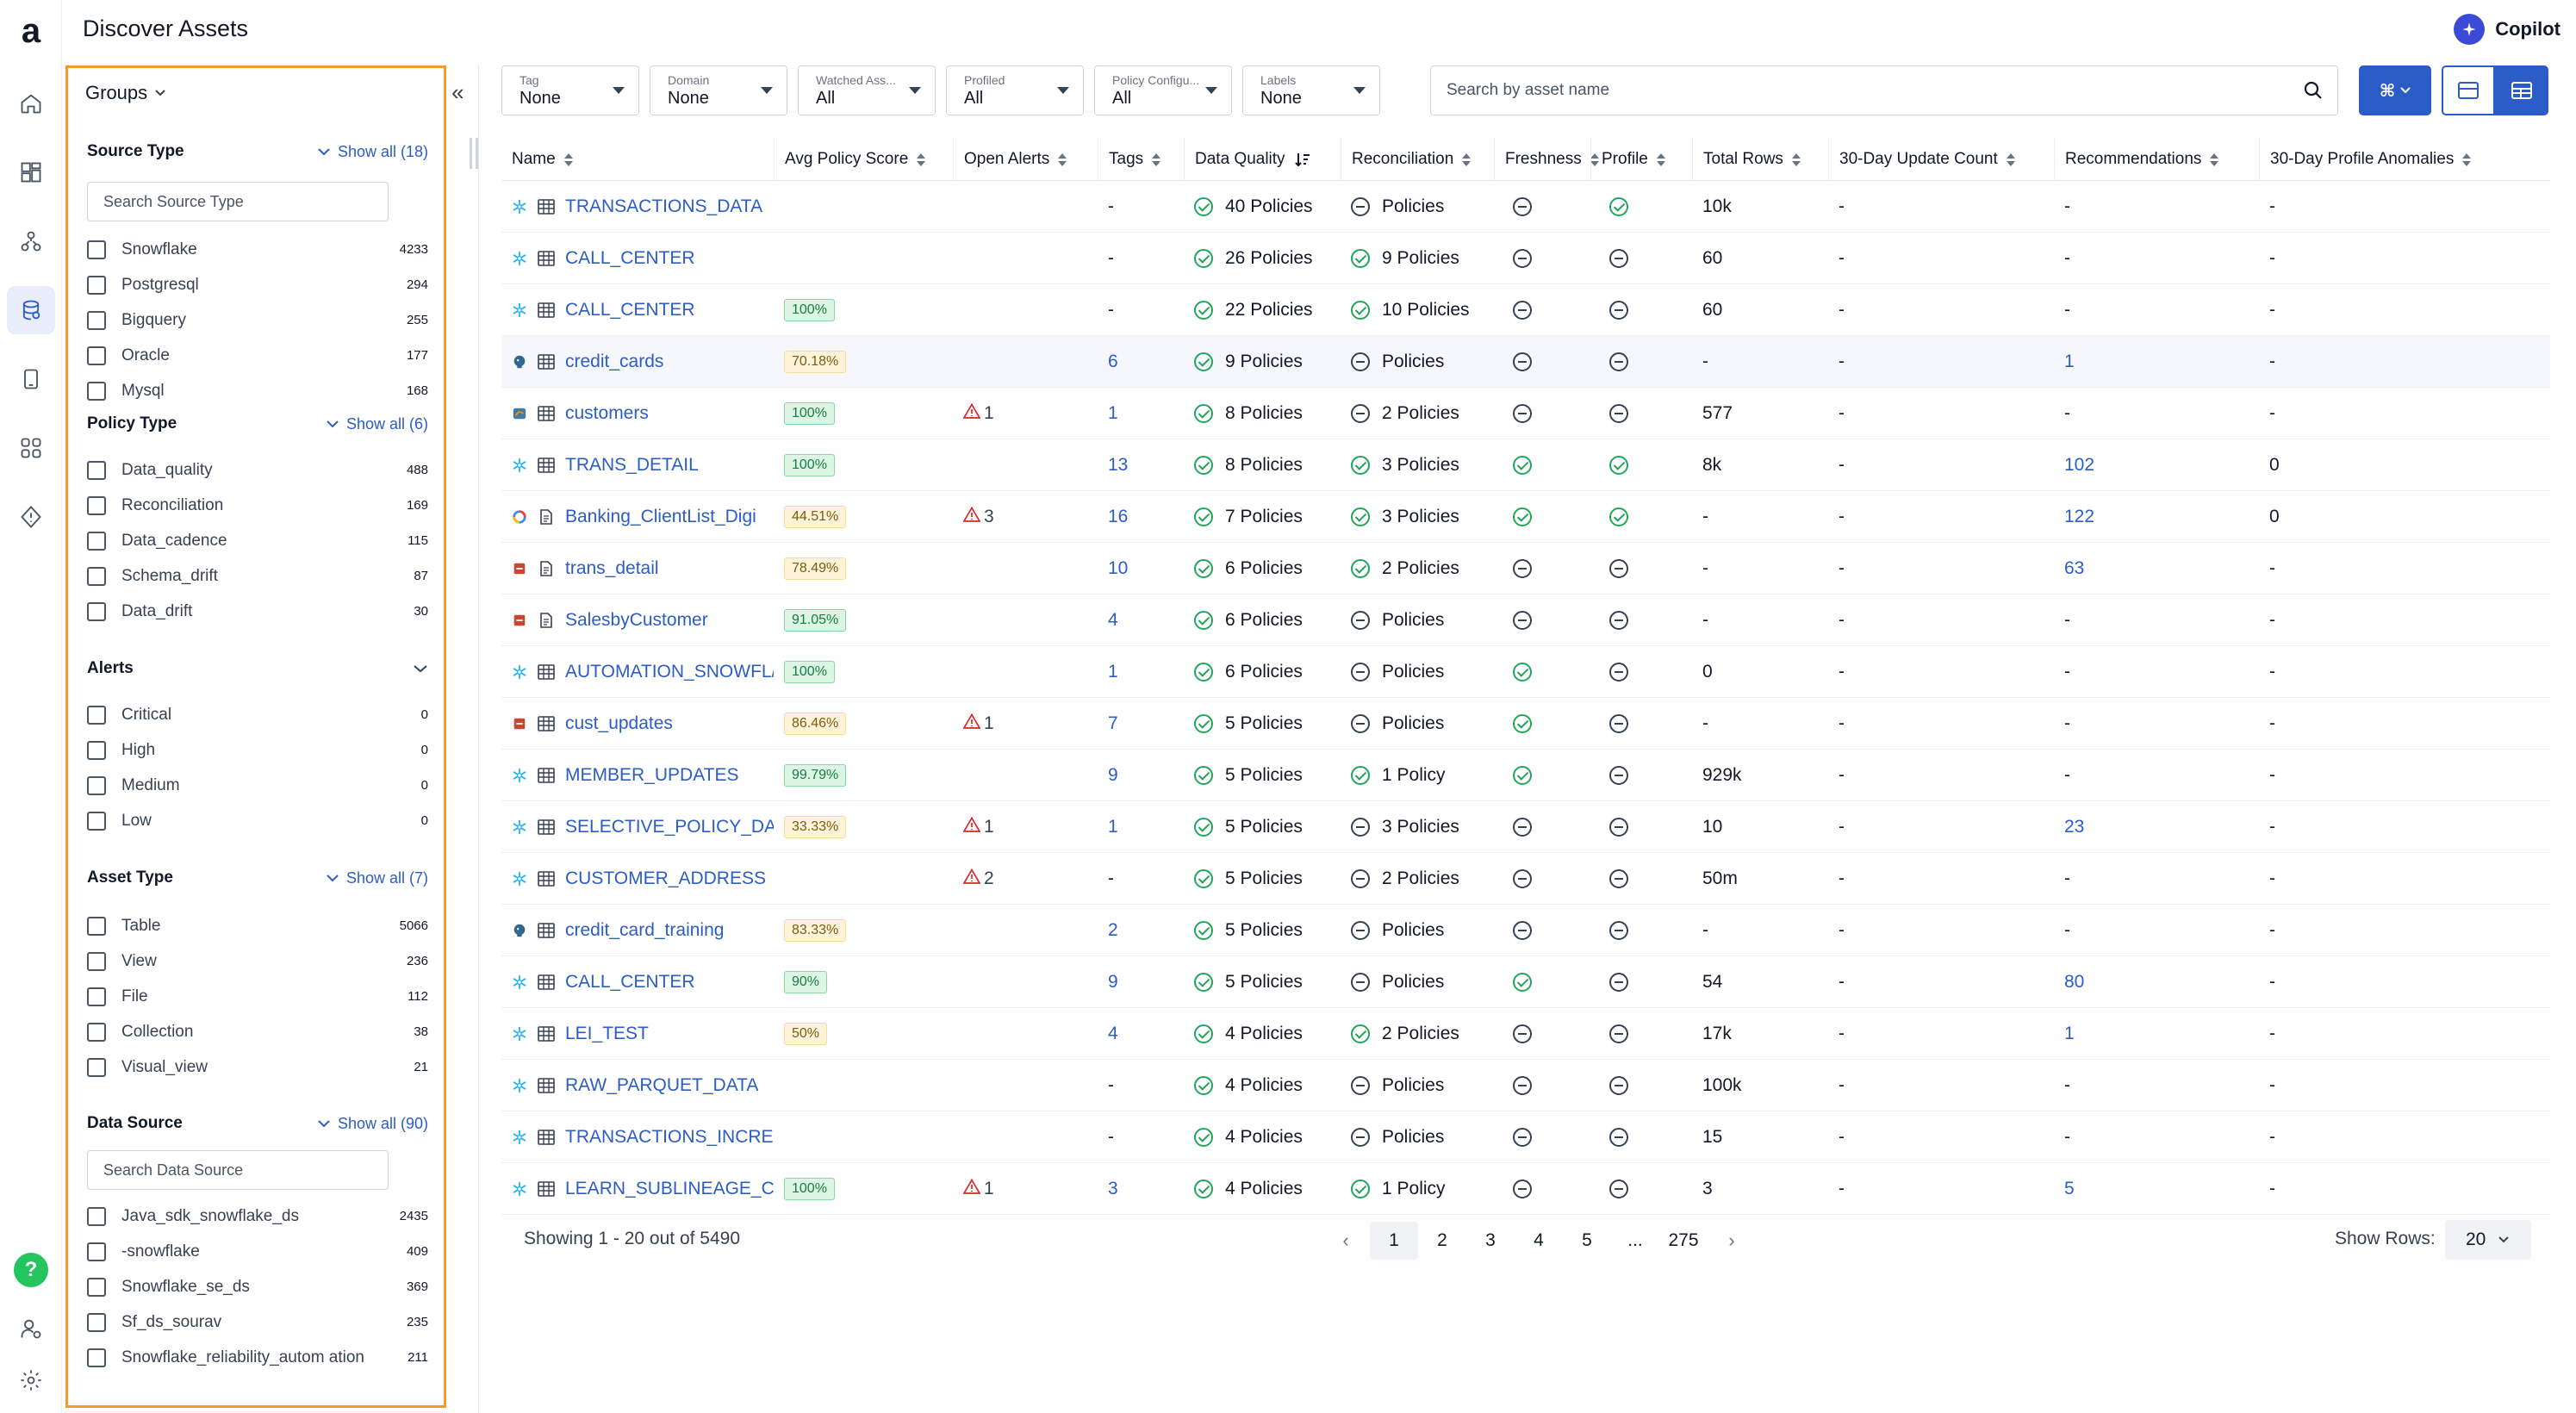  Describe the element at coordinates (619, 723) in the screenshot. I see `asset-name-link: cust_updates` at that location.